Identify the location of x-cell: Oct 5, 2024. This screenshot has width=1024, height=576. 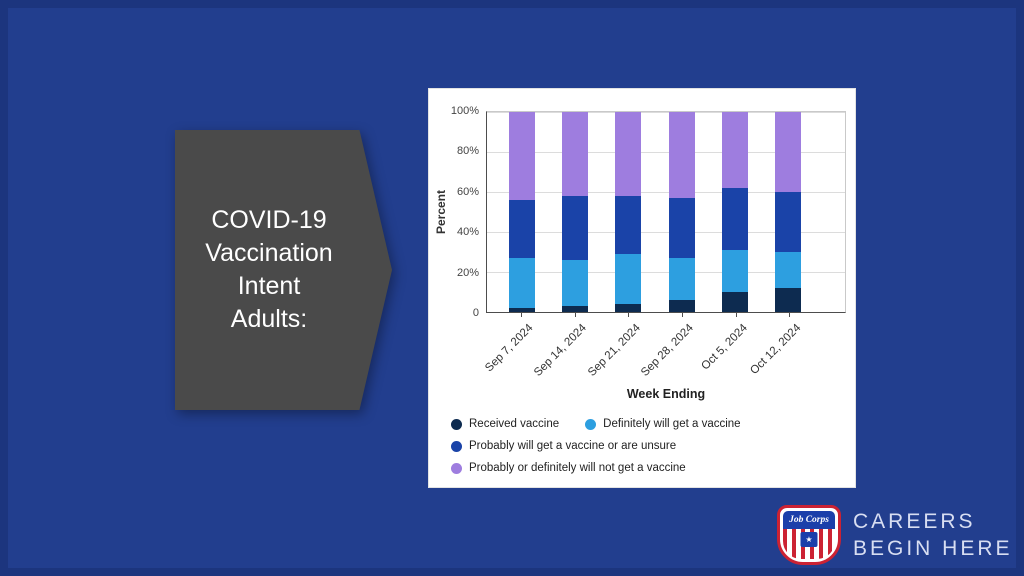
(731, 346).